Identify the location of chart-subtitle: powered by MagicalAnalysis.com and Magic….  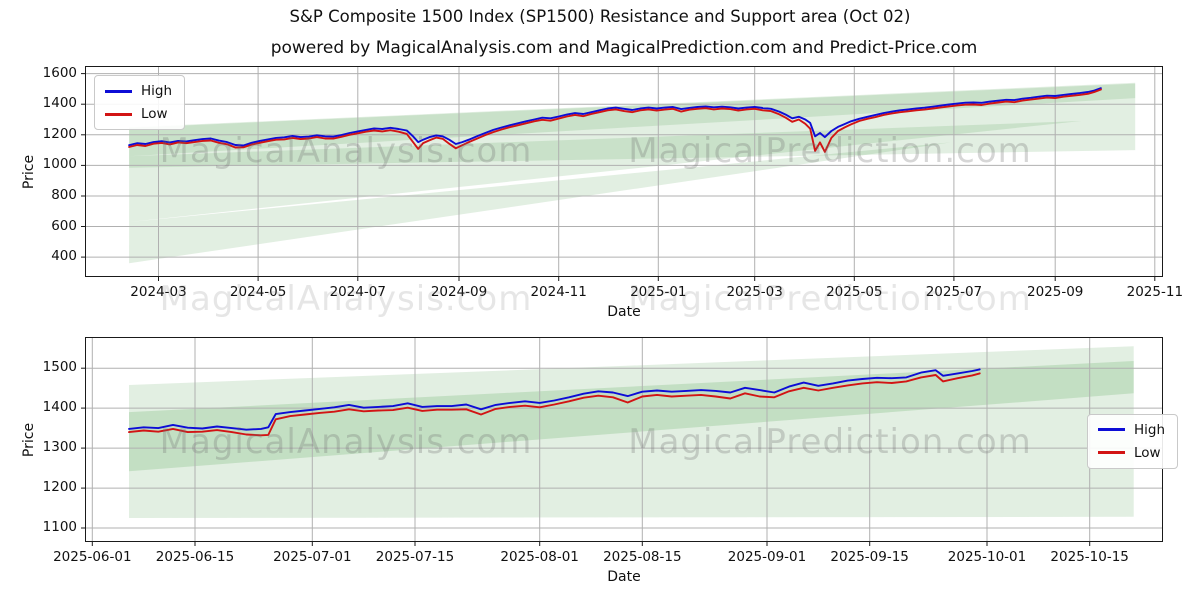
(624, 48).